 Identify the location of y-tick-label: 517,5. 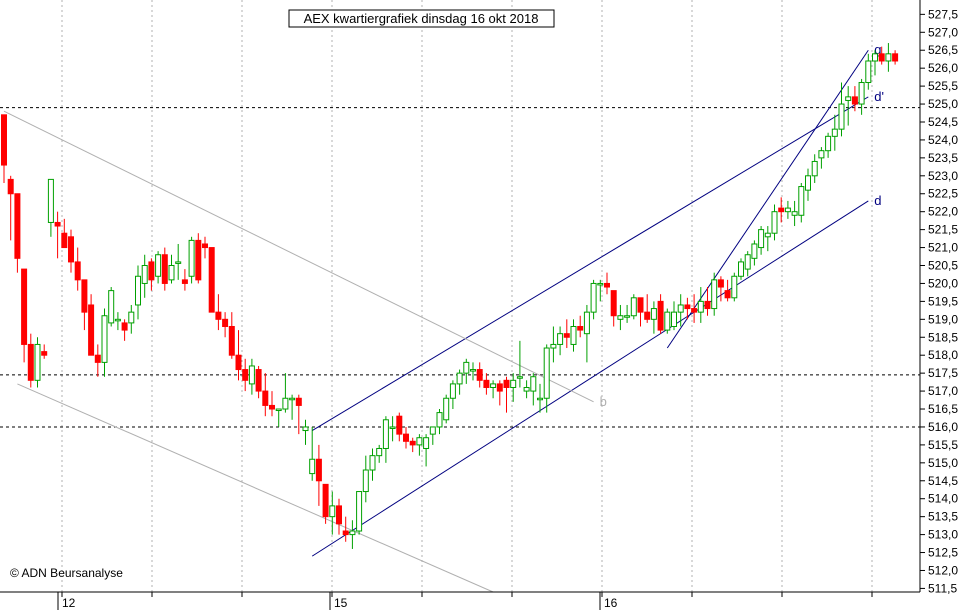
(943, 373).